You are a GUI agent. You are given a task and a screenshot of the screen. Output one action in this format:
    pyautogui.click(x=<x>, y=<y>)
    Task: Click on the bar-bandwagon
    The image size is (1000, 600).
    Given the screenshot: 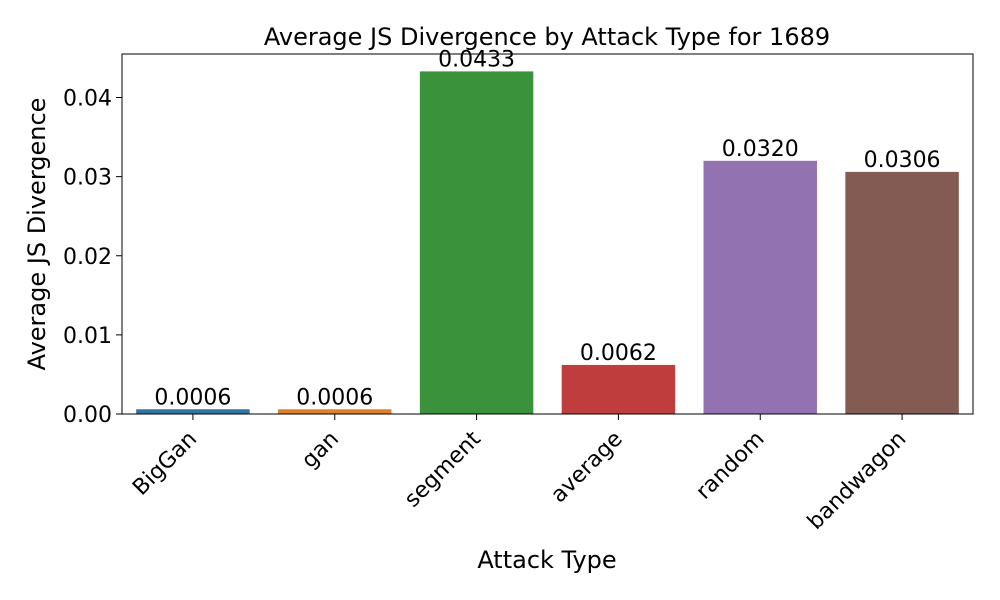 What is the action you would take?
    pyautogui.click(x=902, y=292)
    